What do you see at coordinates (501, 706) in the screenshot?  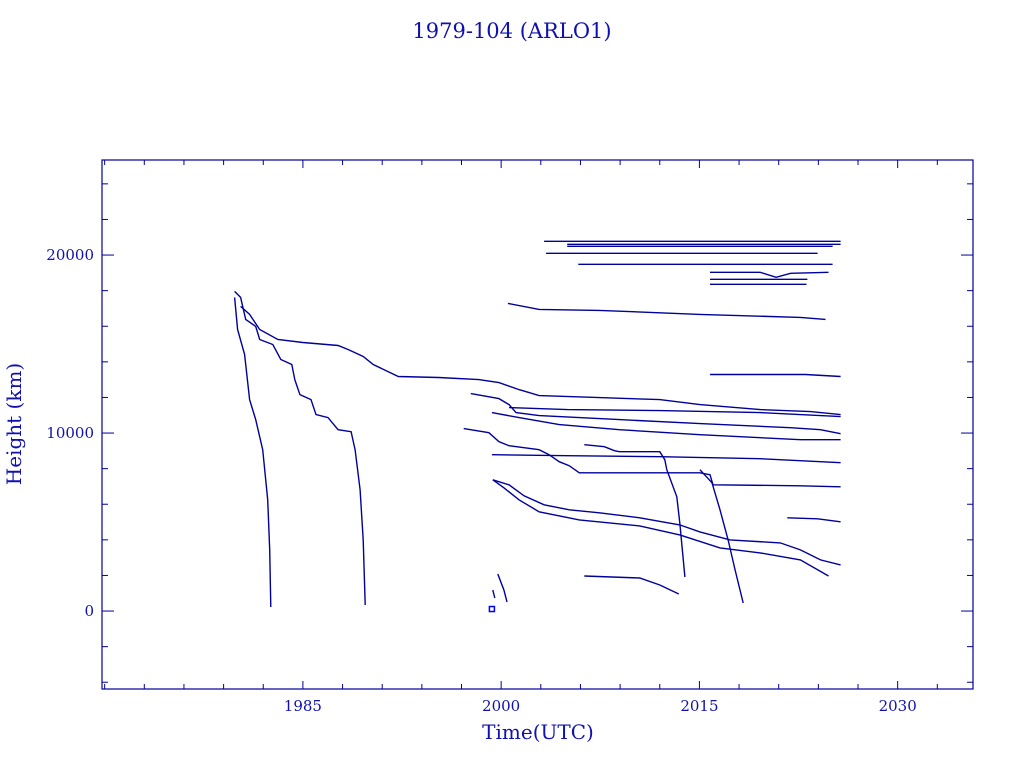 I see `x-tick-label: 2000` at bounding box center [501, 706].